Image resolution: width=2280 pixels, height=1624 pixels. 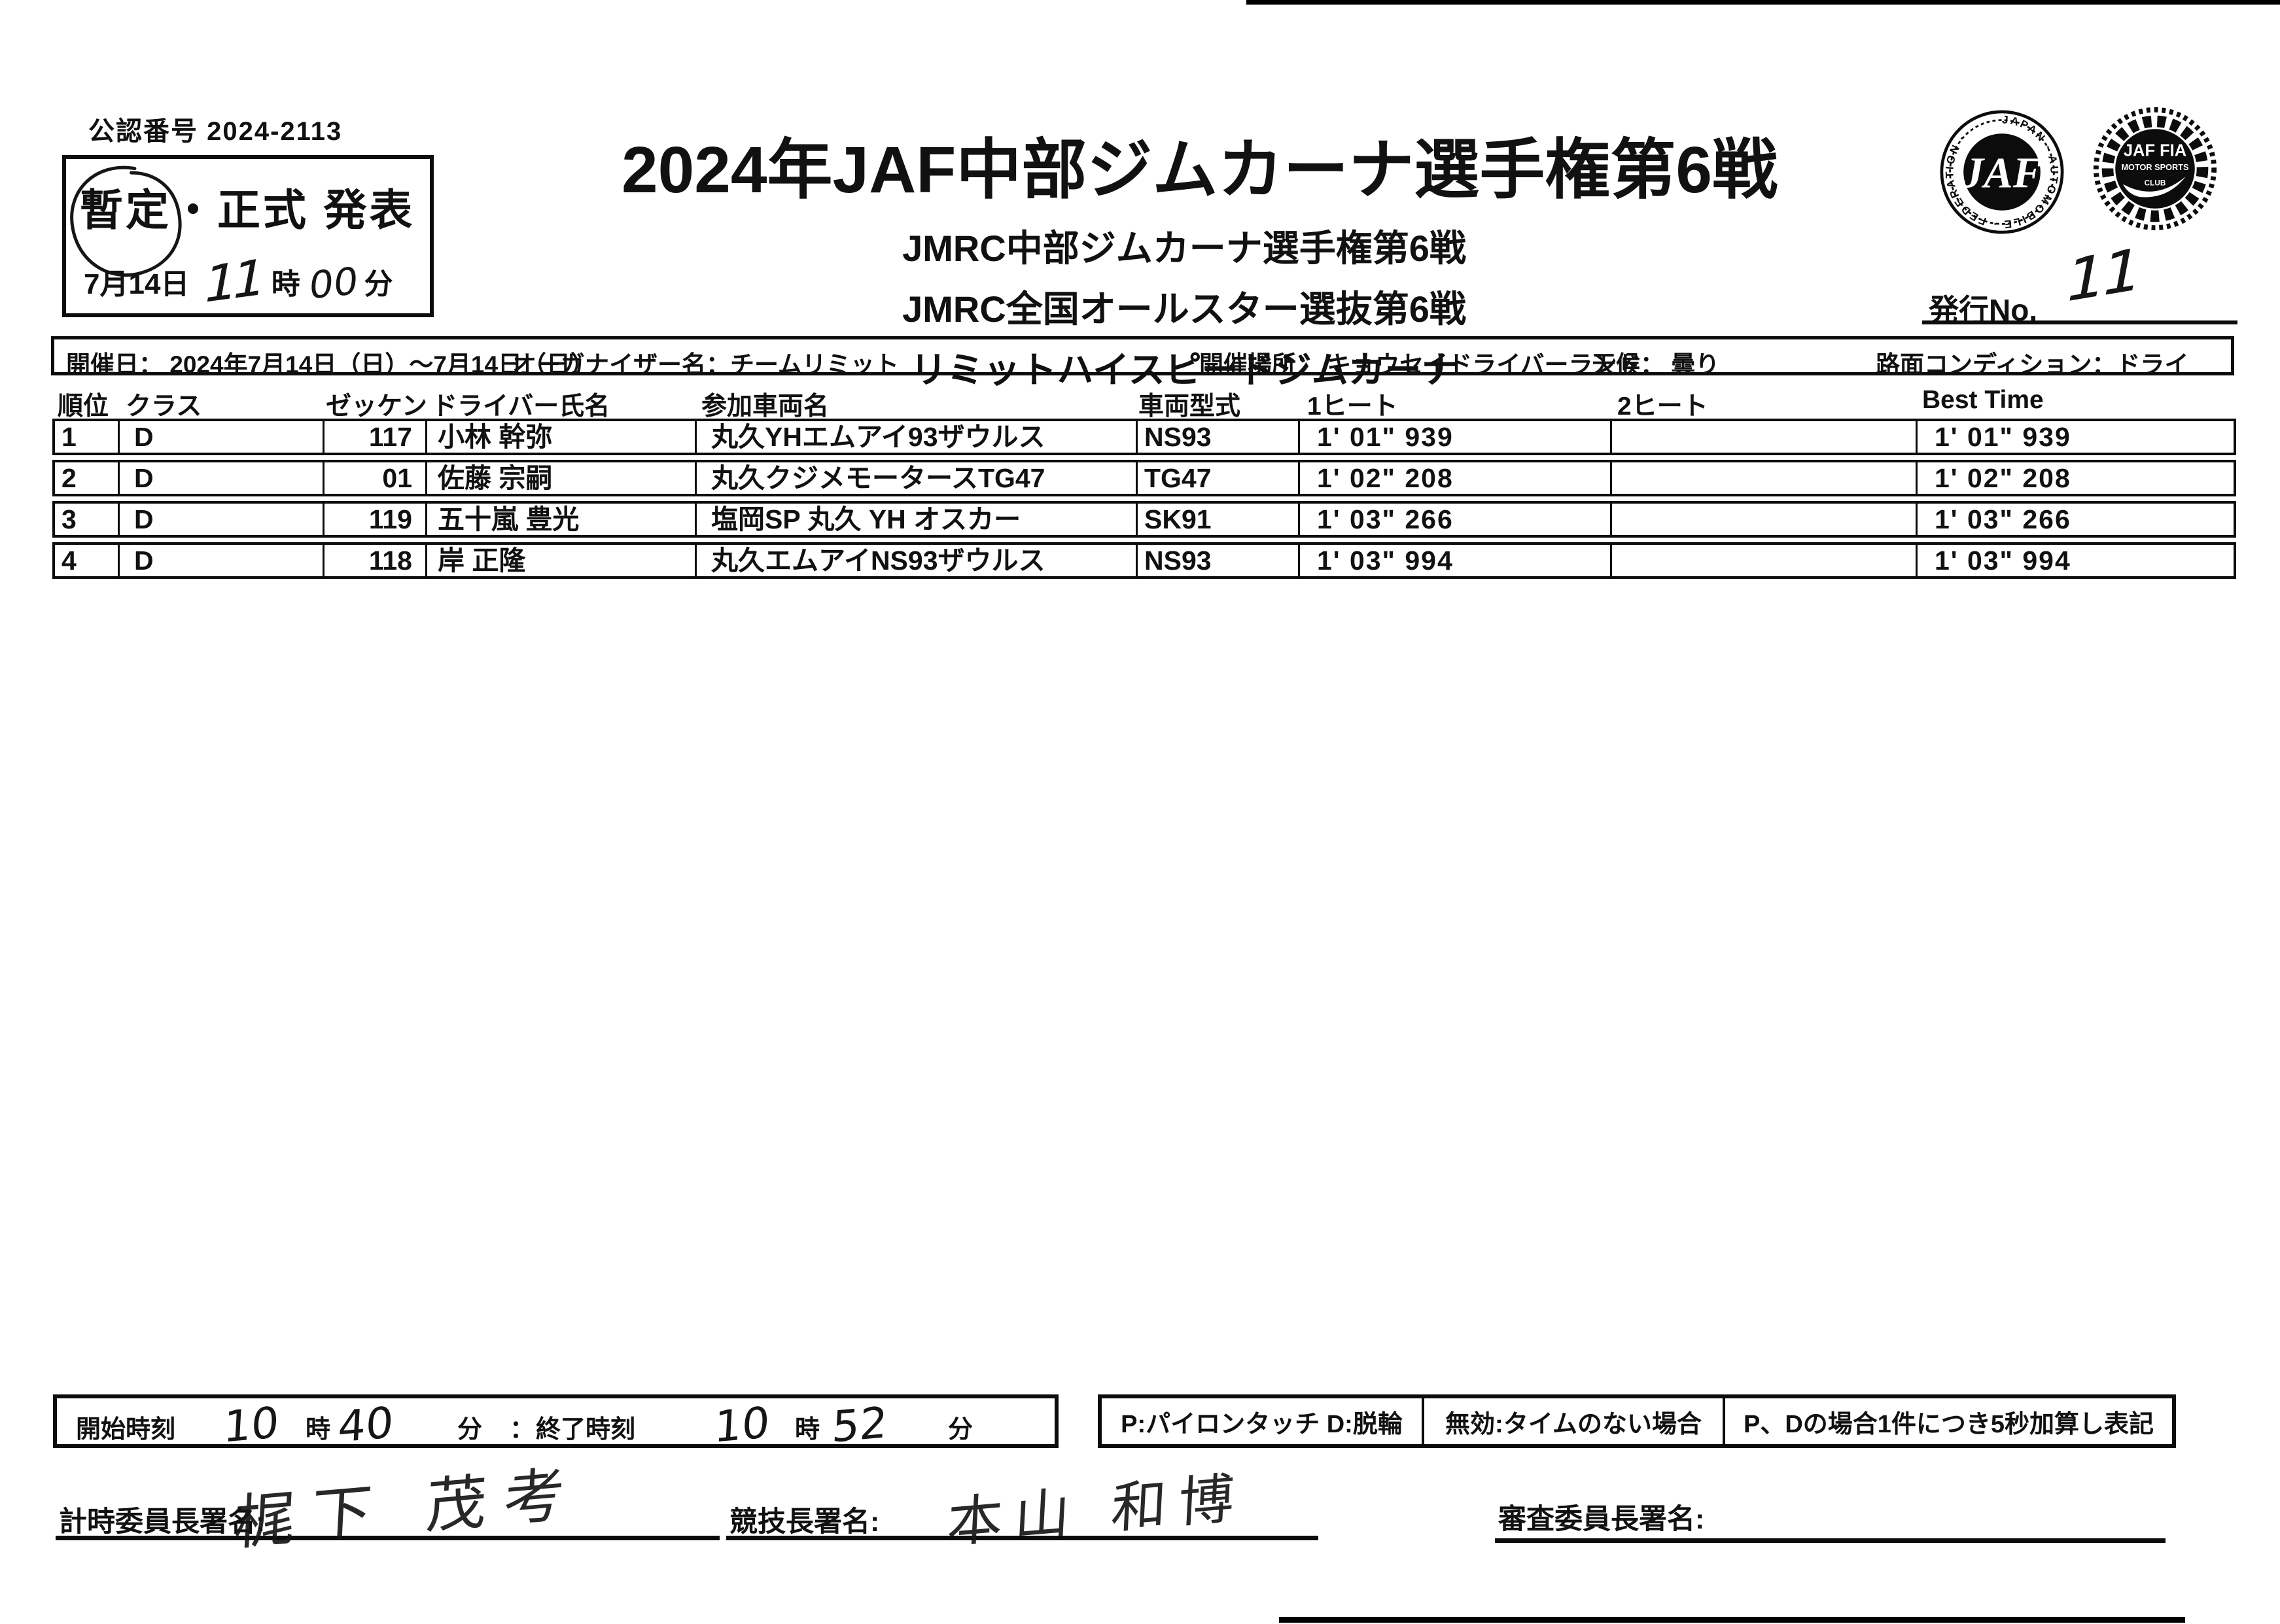 I want to click on cell-no: 01, so click(x=375, y=478).